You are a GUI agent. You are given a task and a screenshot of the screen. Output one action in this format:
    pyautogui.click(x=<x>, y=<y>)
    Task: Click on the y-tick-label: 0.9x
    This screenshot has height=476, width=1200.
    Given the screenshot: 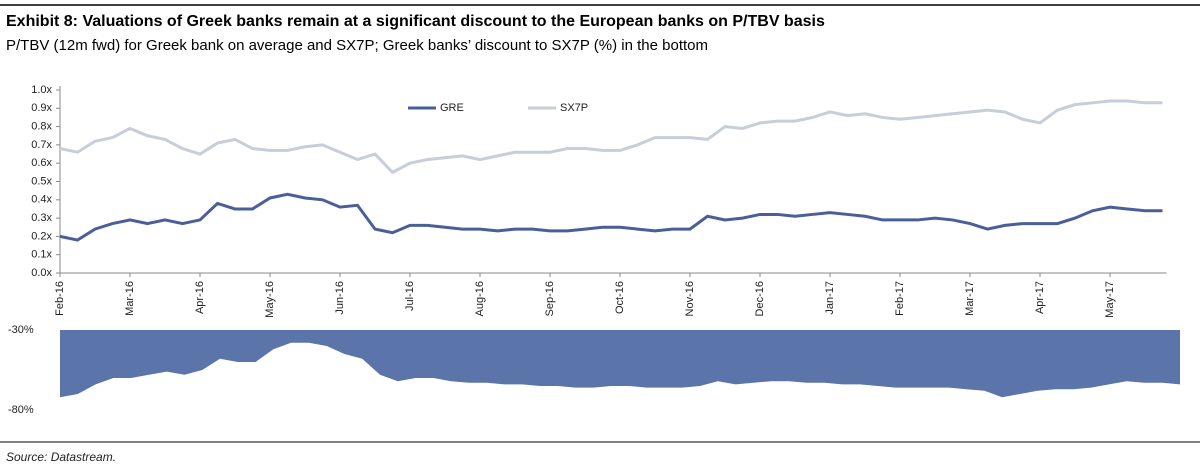 What is the action you would take?
    pyautogui.click(x=41, y=108)
    